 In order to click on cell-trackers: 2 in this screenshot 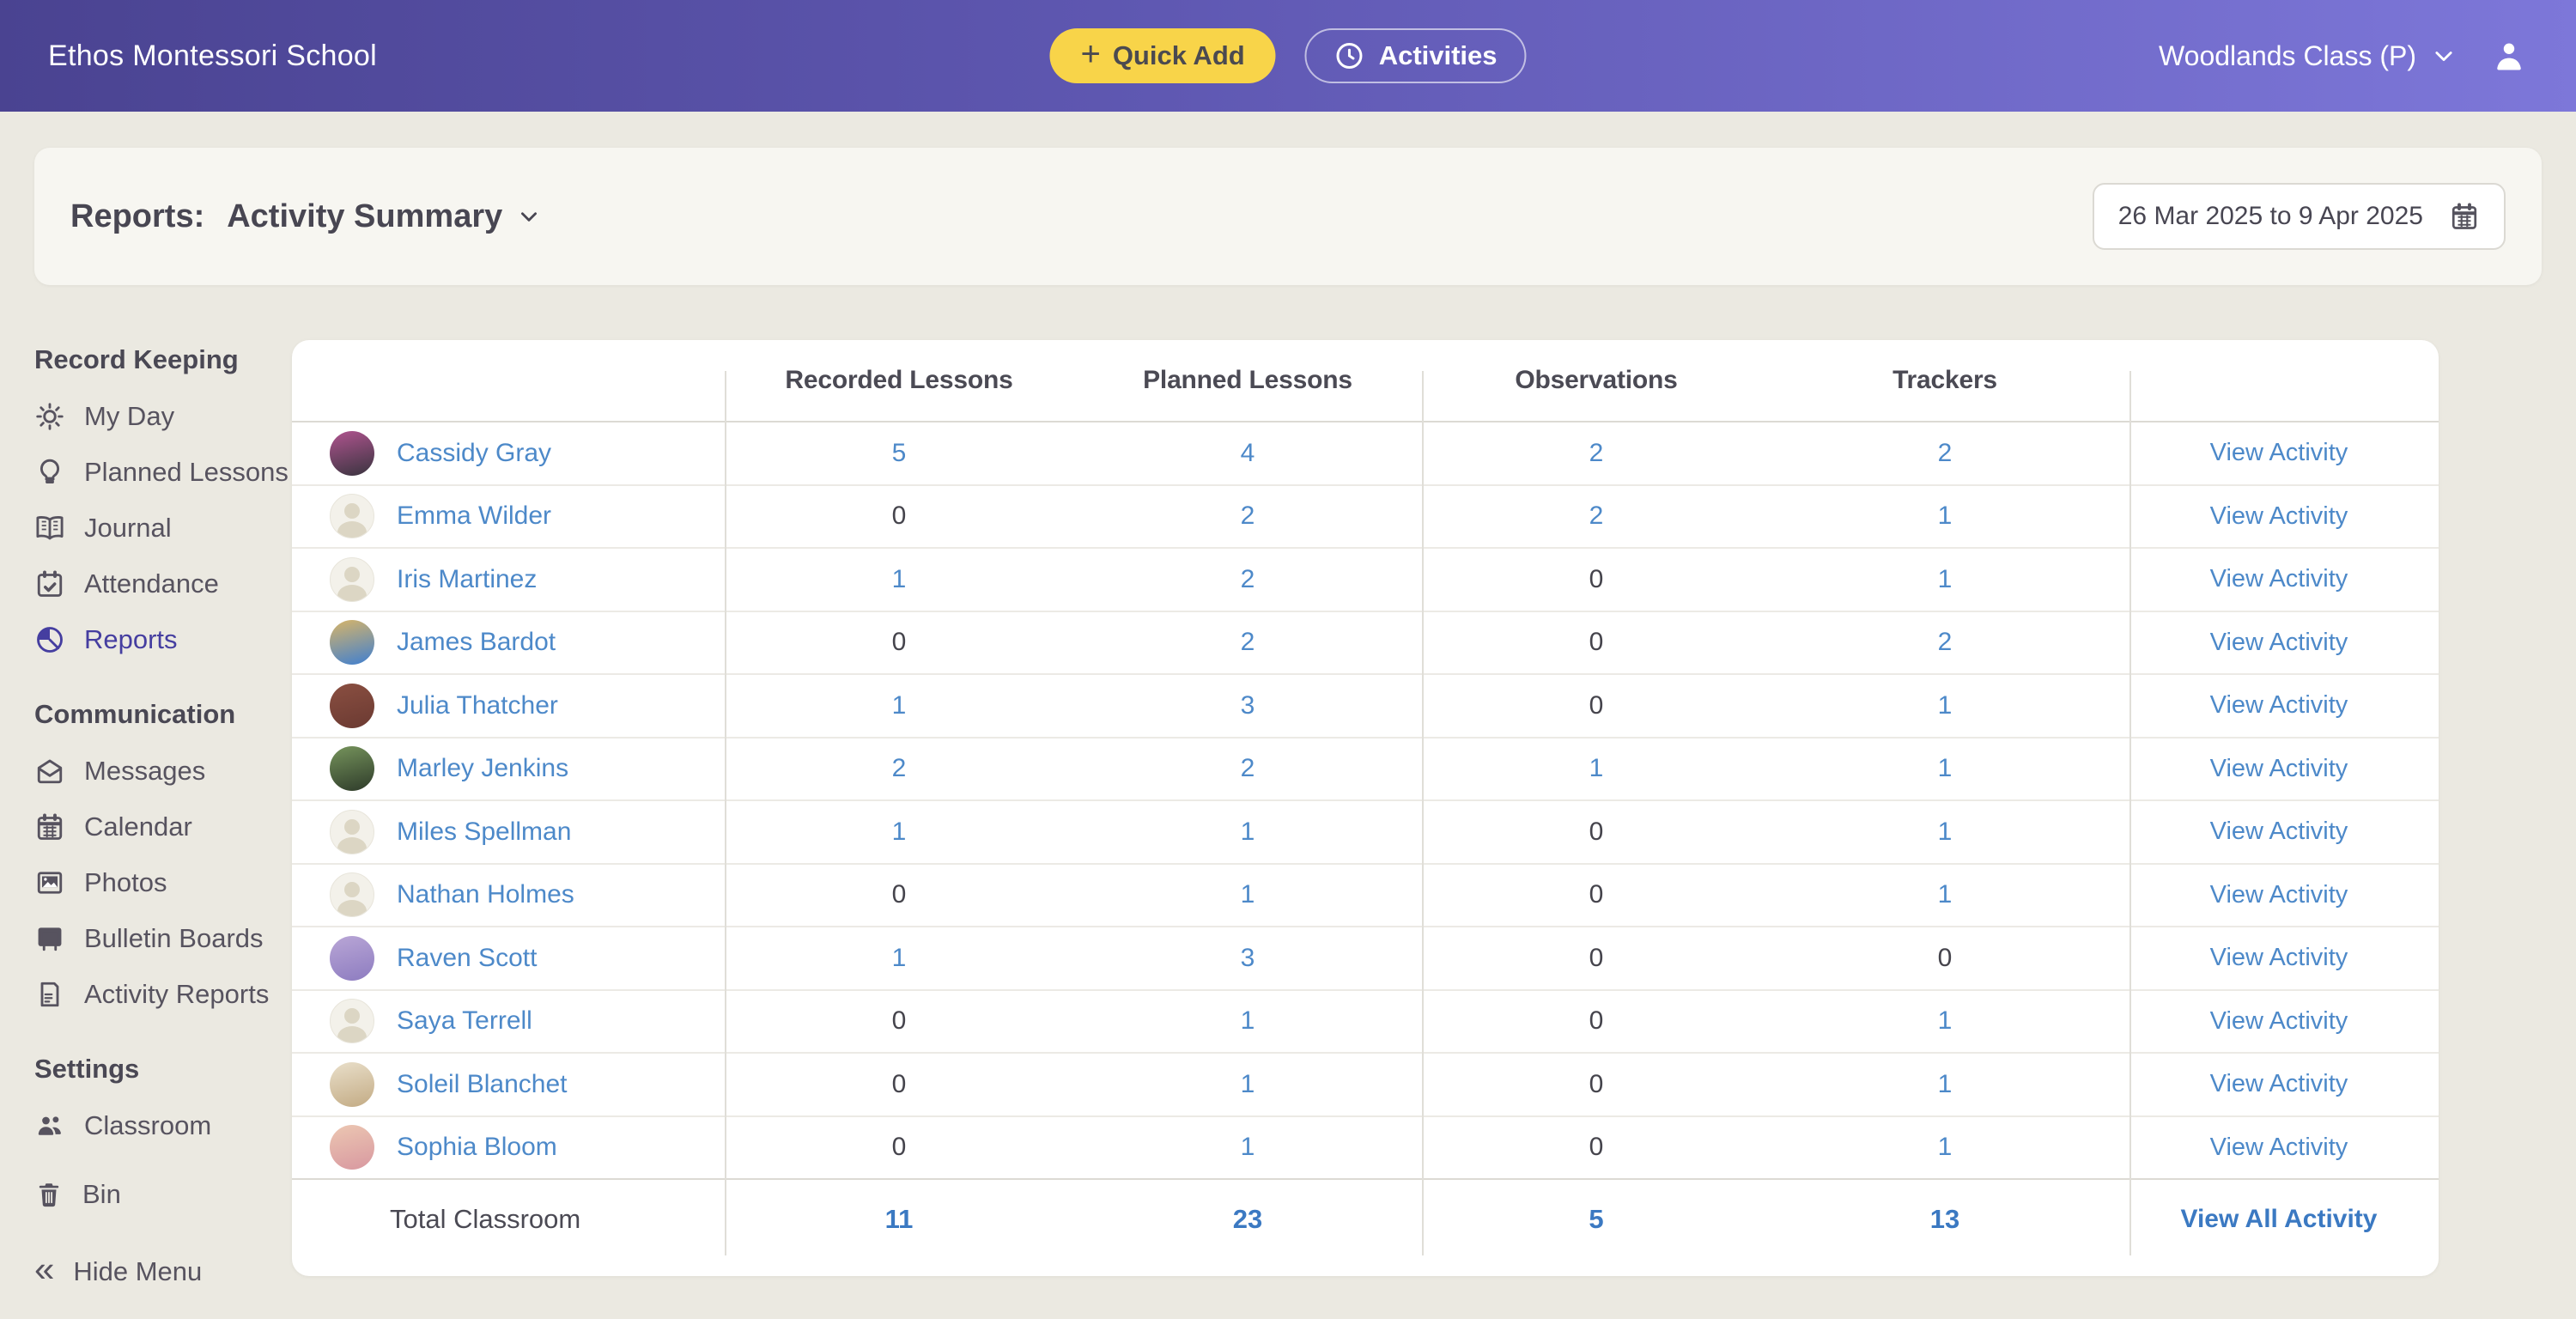, I will do `click(1945, 642)`.